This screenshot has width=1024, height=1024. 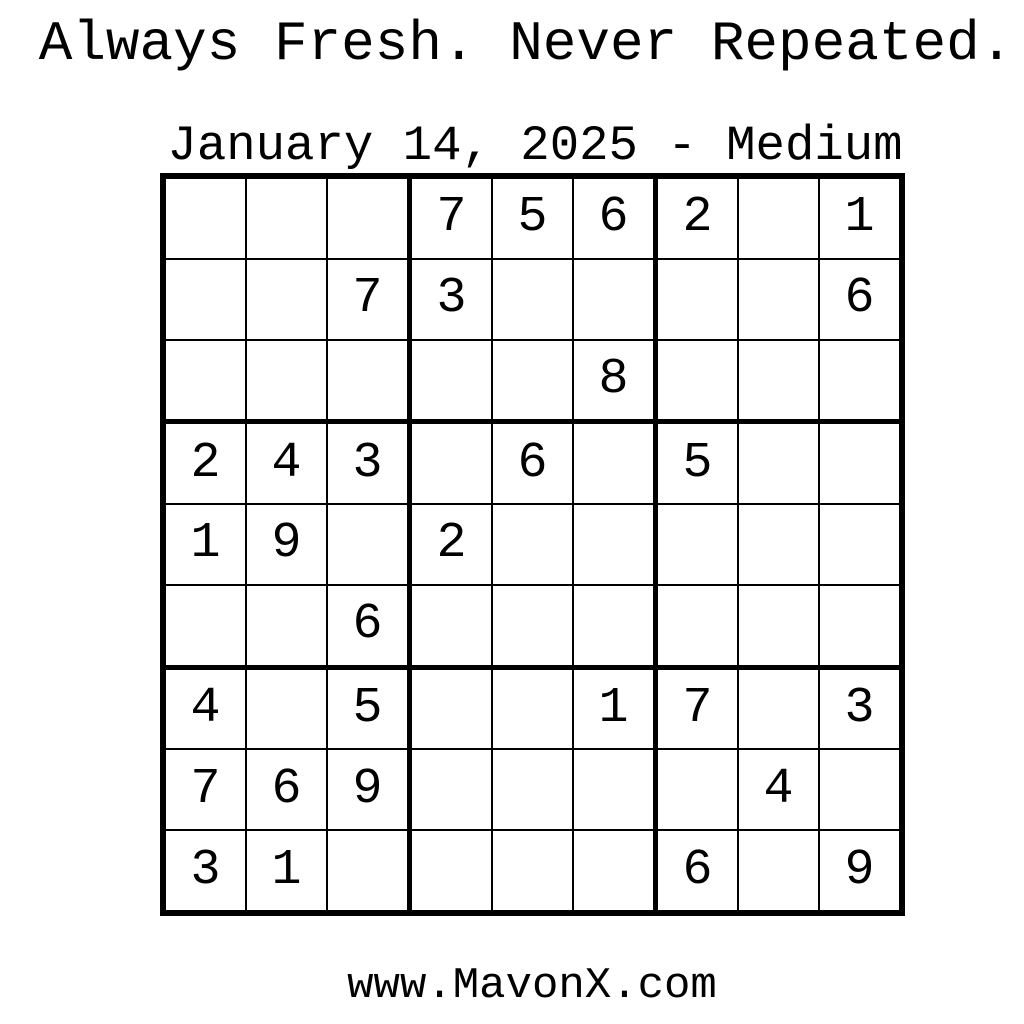 What do you see at coordinates (532, 986) in the screenshot?
I see `website-link: www.MavonX.com` at bounding box center [532, 986].